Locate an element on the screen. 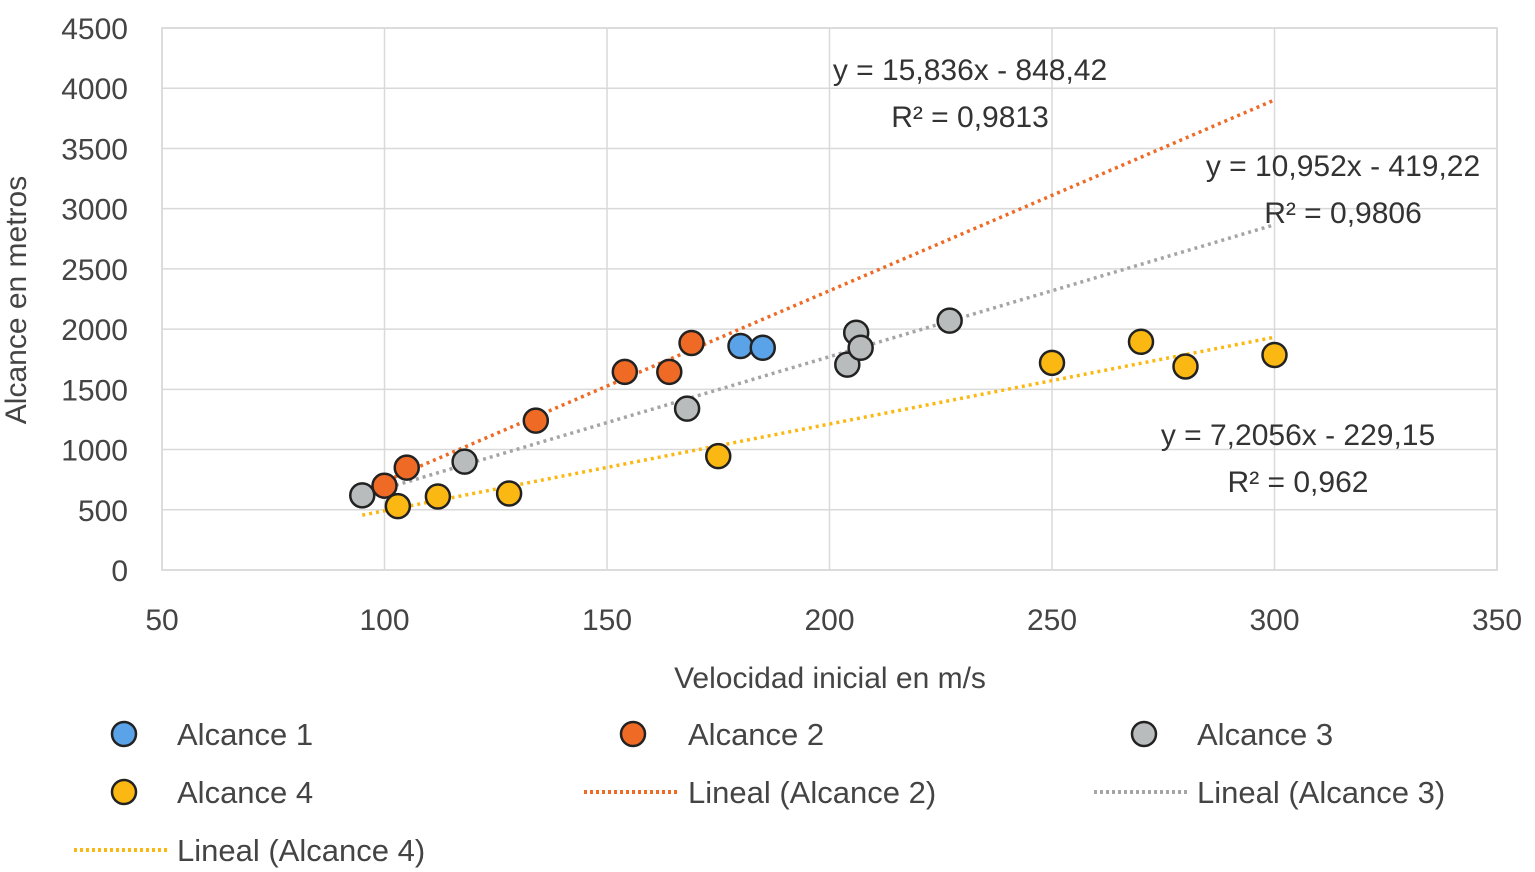 The height and width of the screenshot is (872, 1535). trend-r2-alcance-4: R² = 0,962 is located at coordinates (1298, 482).